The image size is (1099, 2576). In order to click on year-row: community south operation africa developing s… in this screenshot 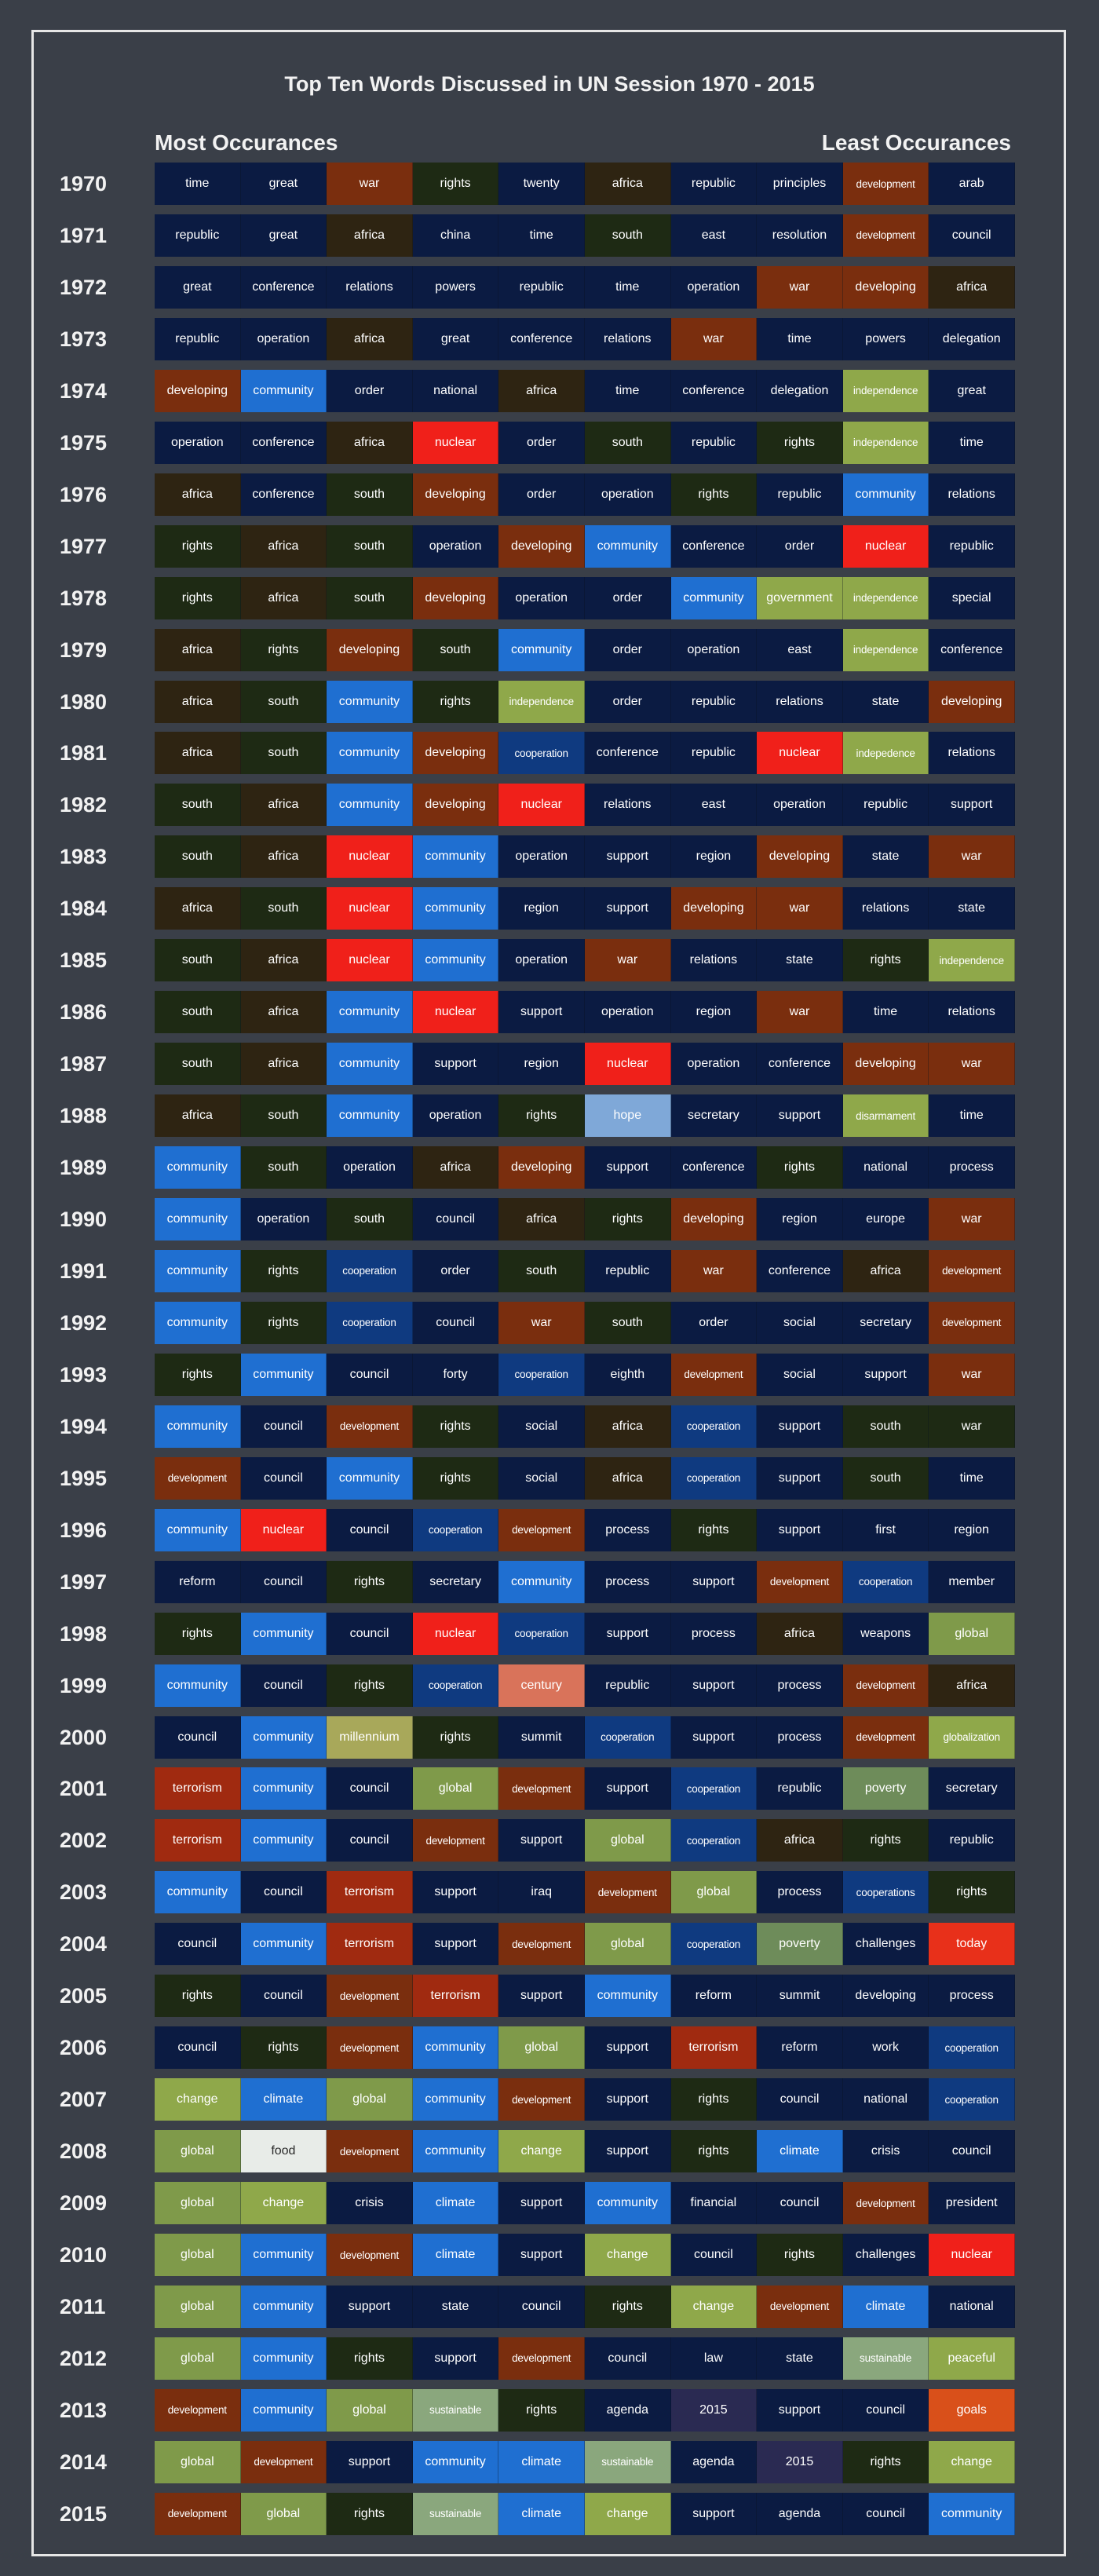, I will do `click(585, 1167)`.